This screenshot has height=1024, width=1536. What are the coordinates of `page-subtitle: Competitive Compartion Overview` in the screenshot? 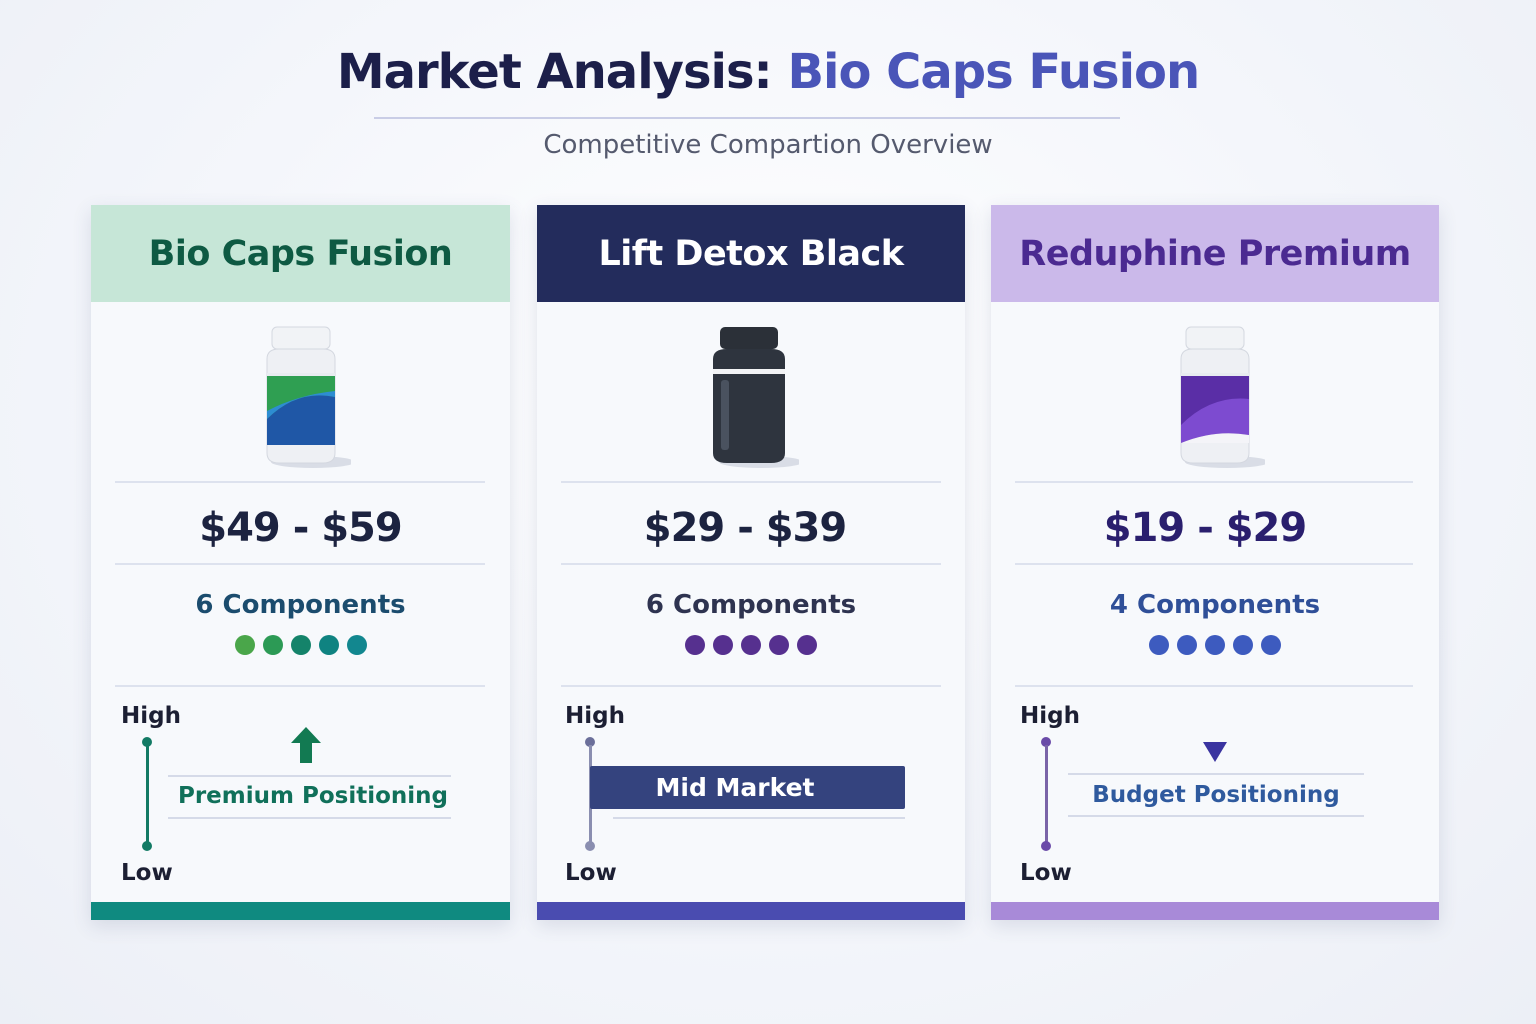 It's located at (768, 145).